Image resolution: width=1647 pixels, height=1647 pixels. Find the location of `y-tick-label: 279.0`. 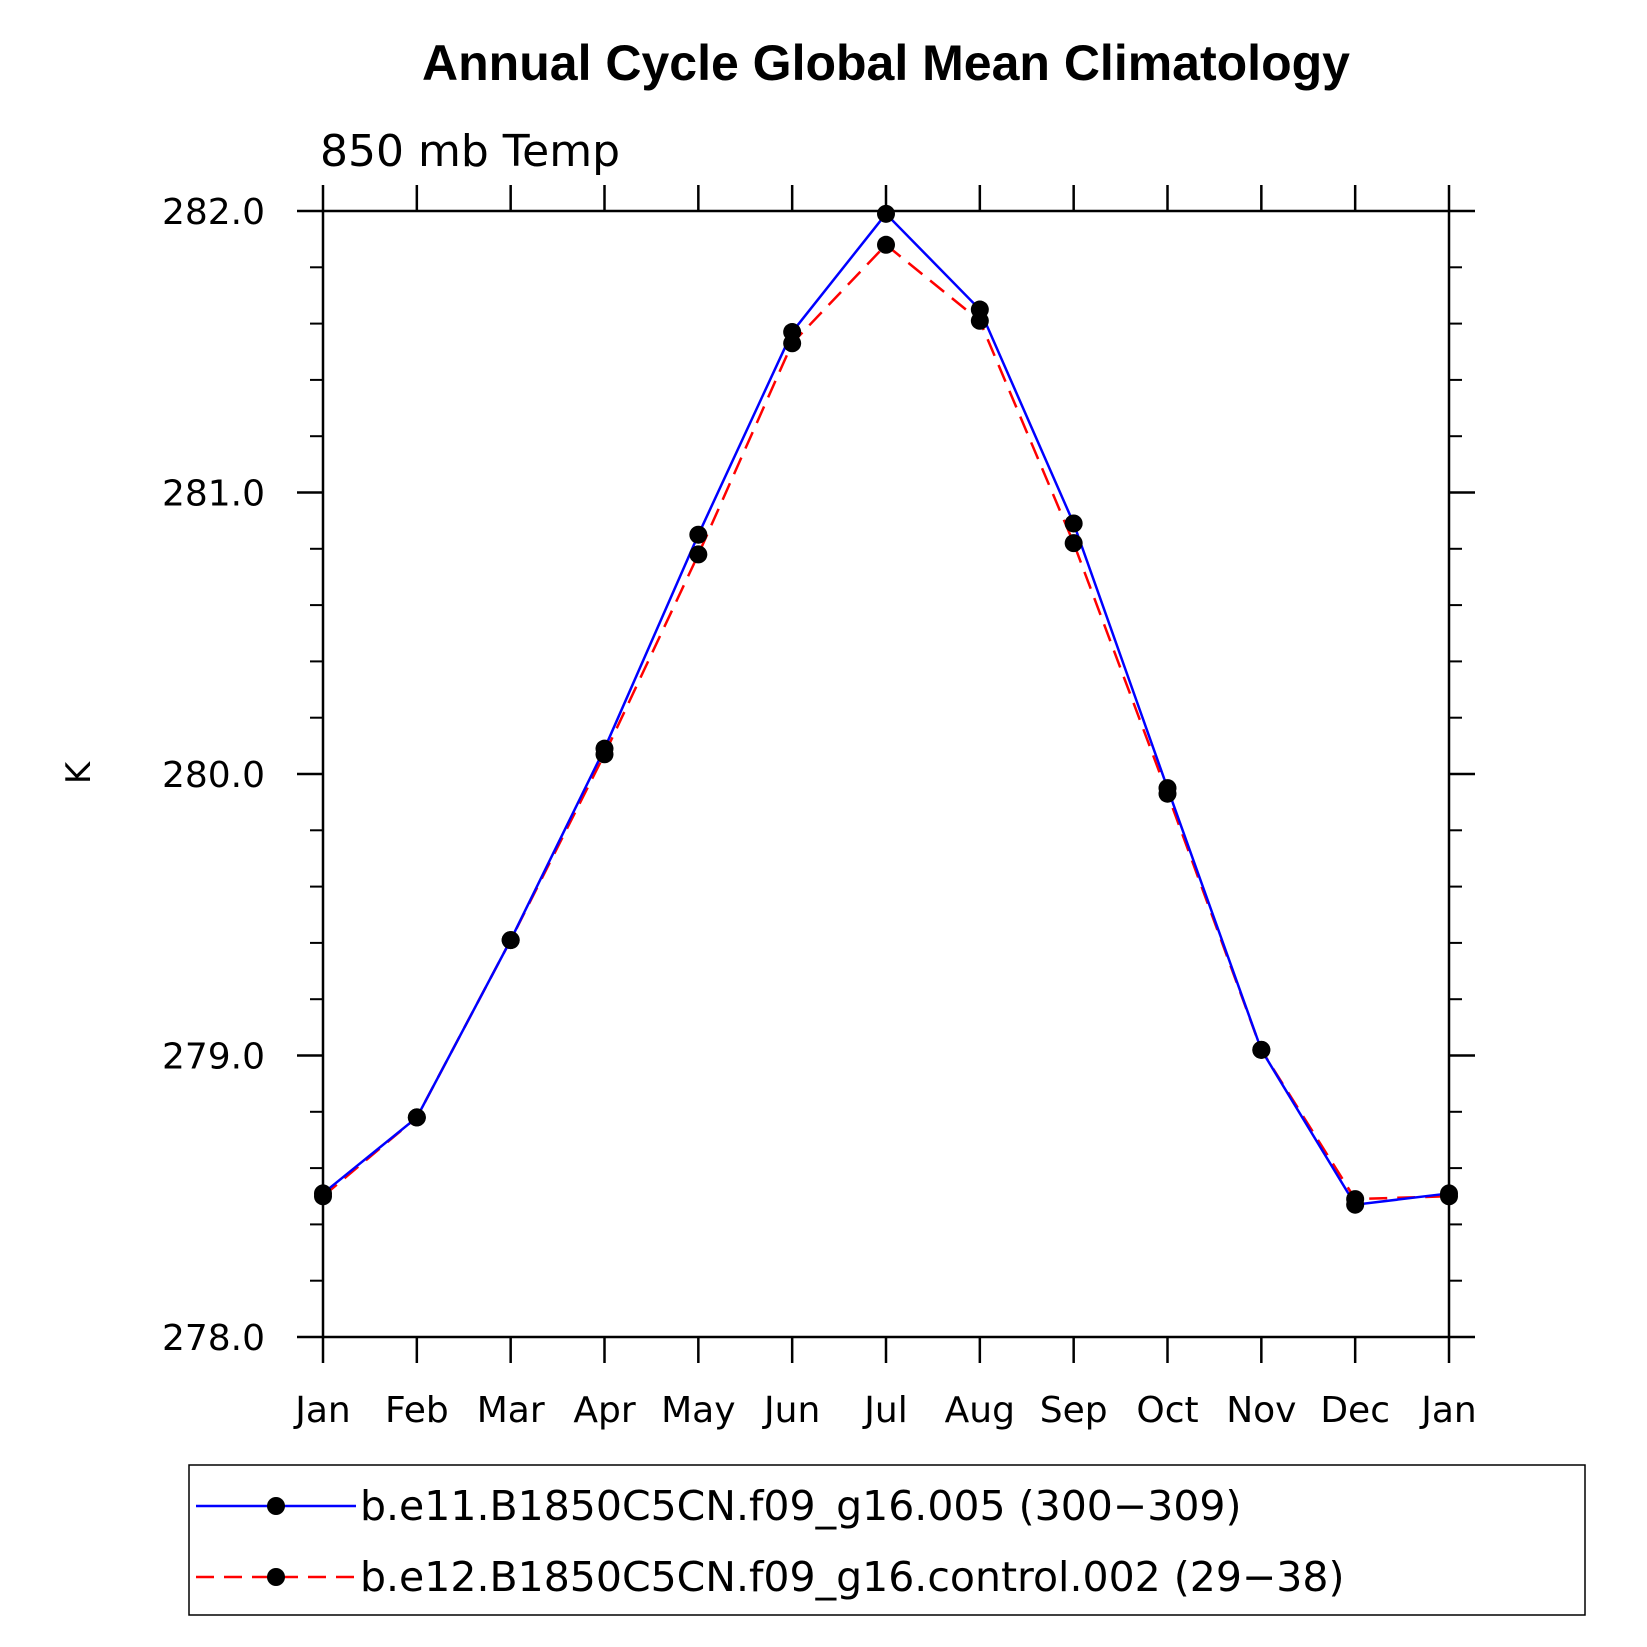

y-tick-label: 279.0 is located at coordinates (213, 1057).